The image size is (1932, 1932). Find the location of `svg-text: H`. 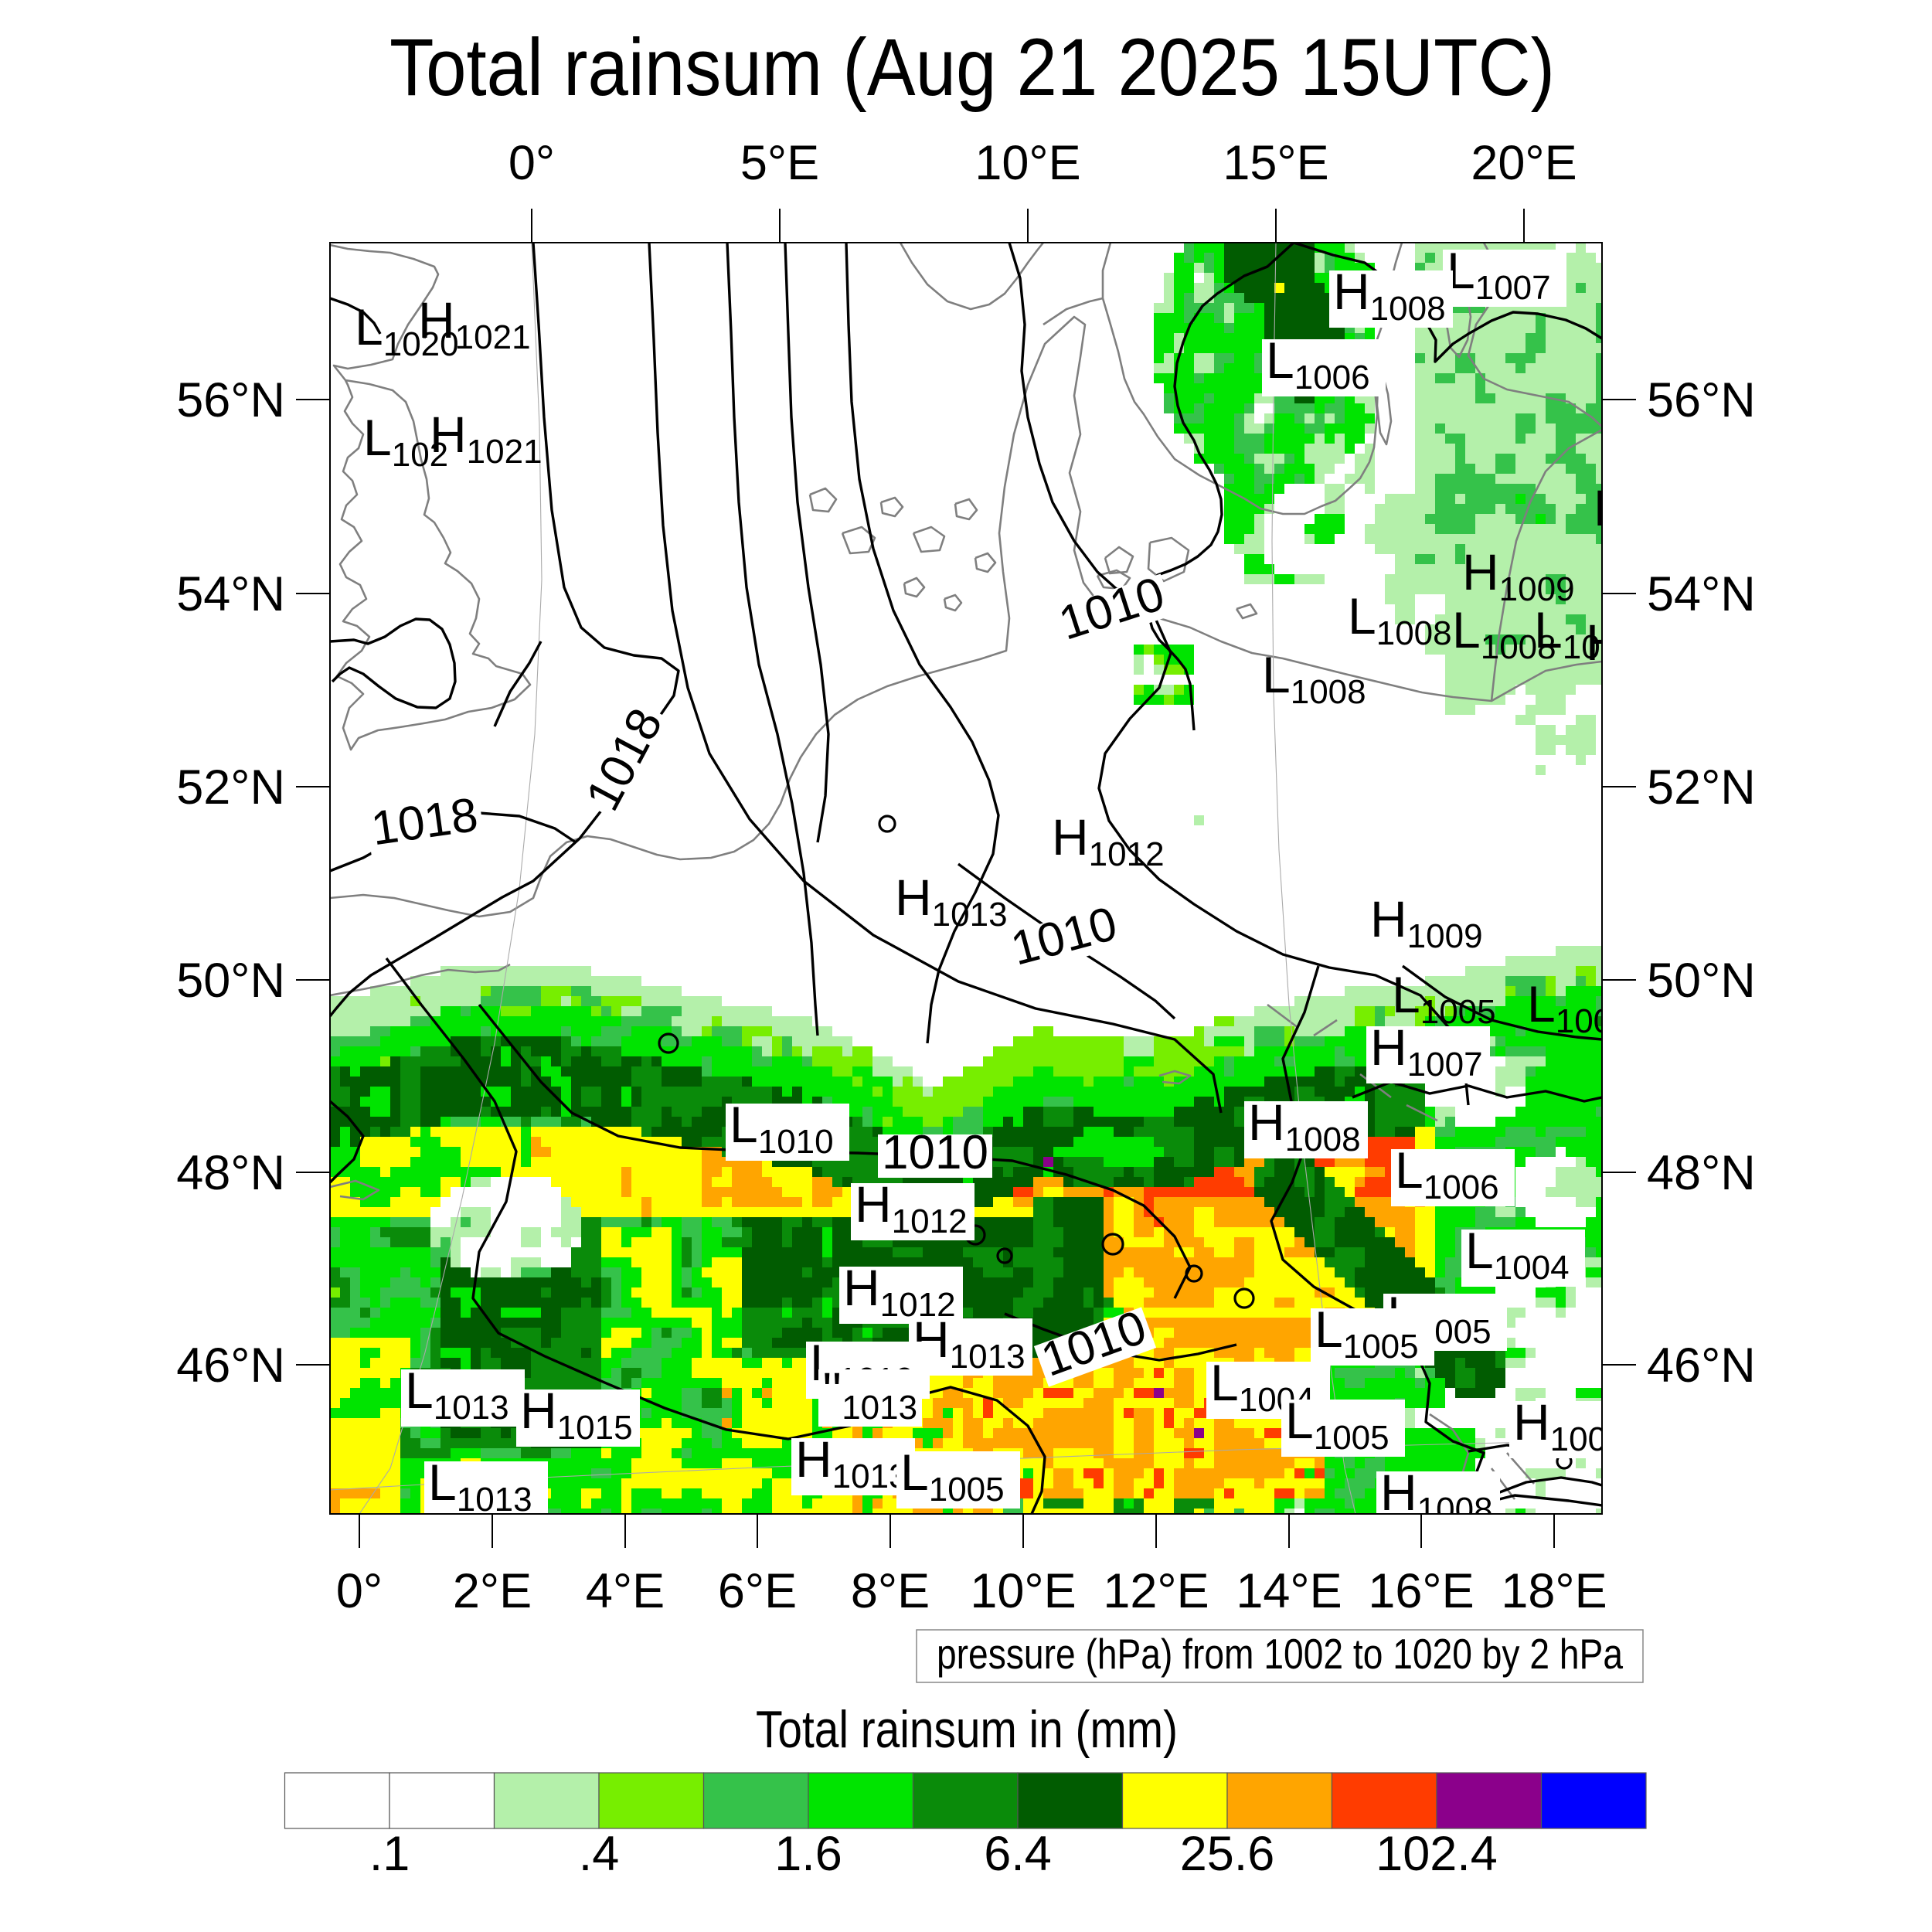

svg-text: H is located at coordinates (1613, 507).